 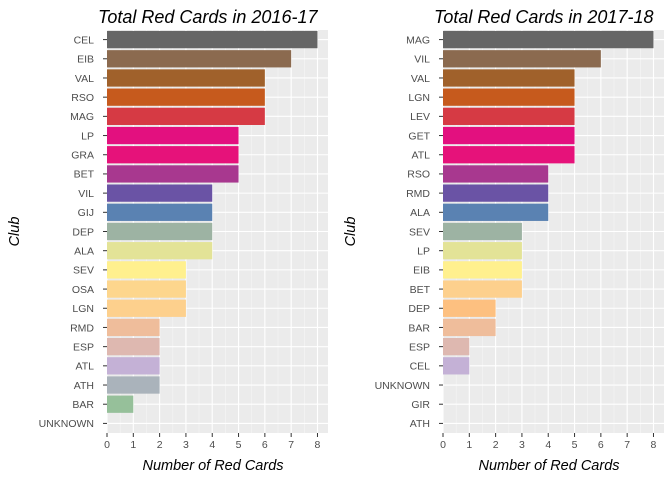 I want to click on bar-vil, so click(x=160, y=193).